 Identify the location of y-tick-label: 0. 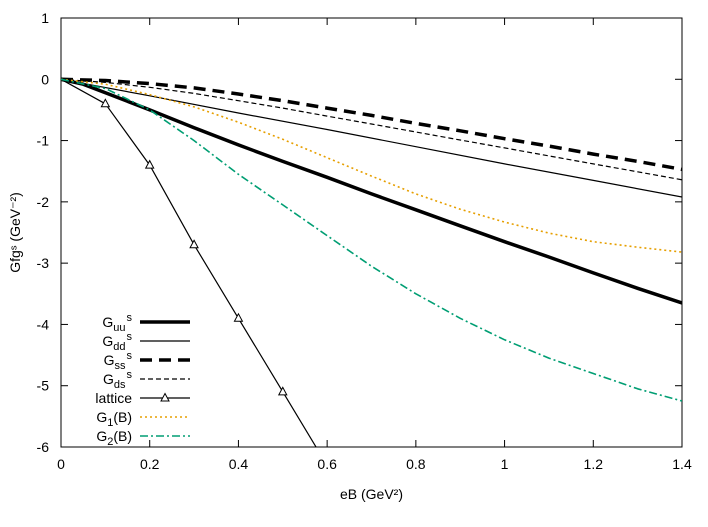
(45, 79).